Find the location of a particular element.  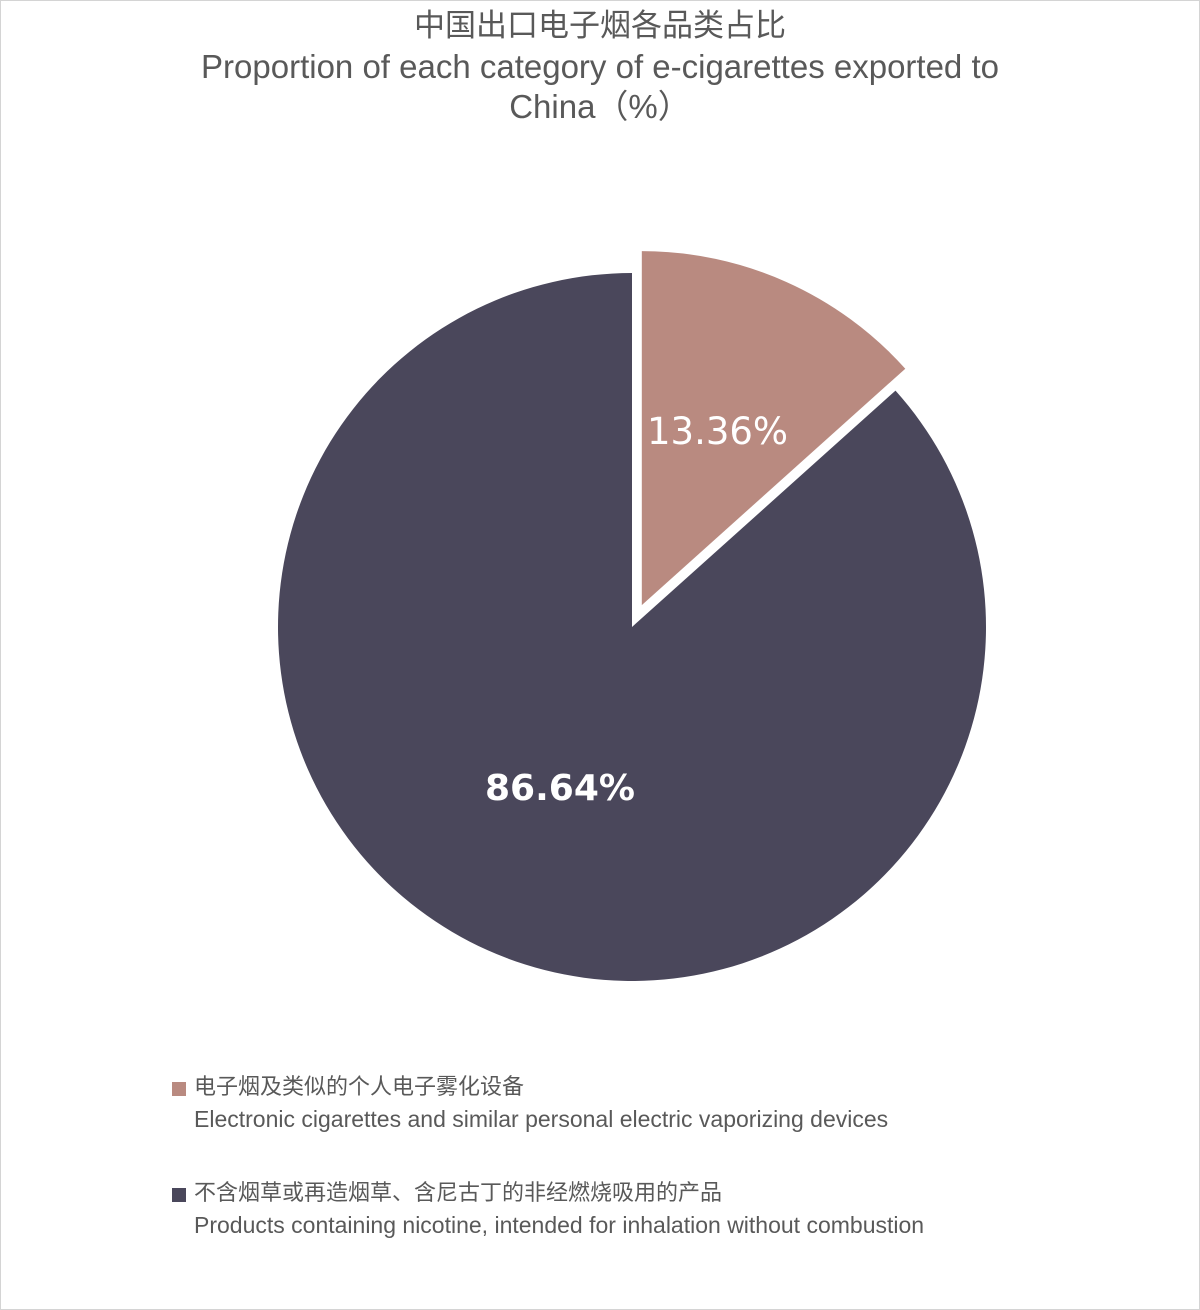

chart-title-cn: 中国出口电子烟各品类占比 is located at coordinates (600, 26).